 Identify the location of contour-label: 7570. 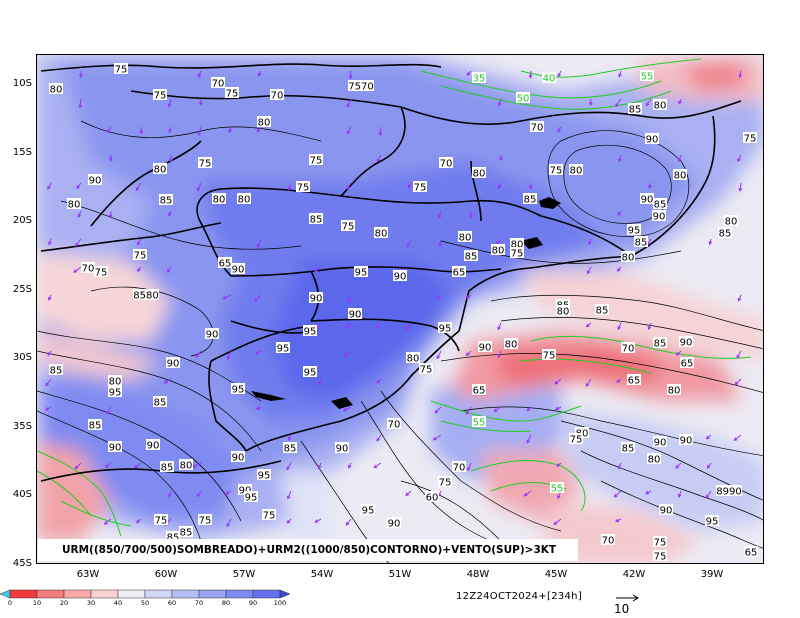
(361, 86).